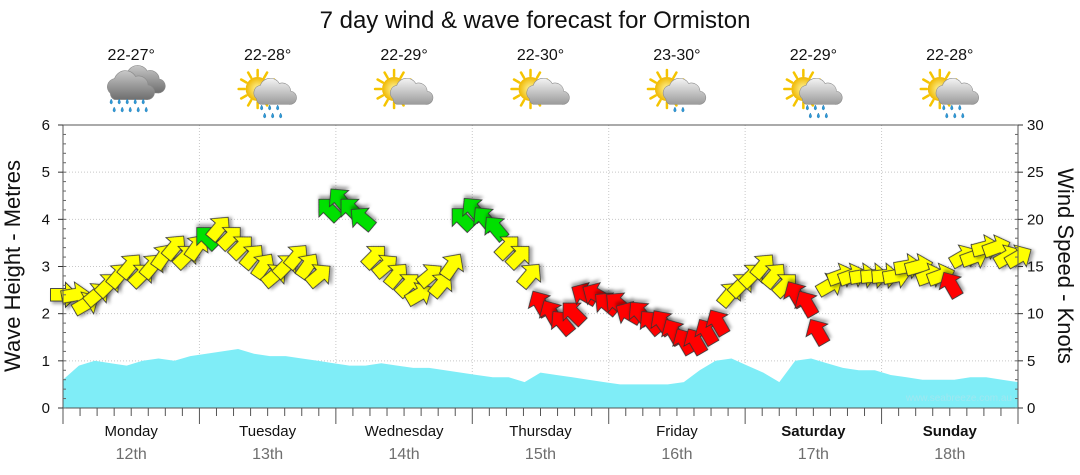 The height and width of the screenshot is (475, 1080). I want to click on sun-cloud-icon, so click(403, 89).